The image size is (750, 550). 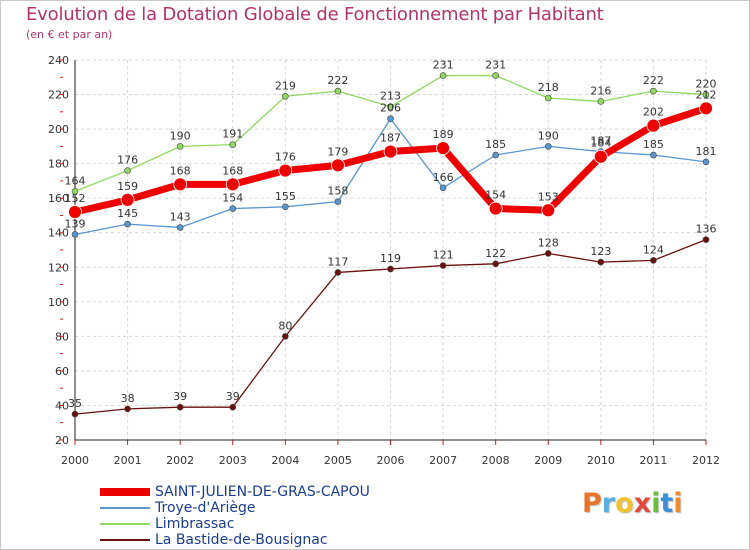 What do you see at coordinates (285, 460) in the screenshot?
I see `x-tick-label: 2004` at bounding box center [285, 460].